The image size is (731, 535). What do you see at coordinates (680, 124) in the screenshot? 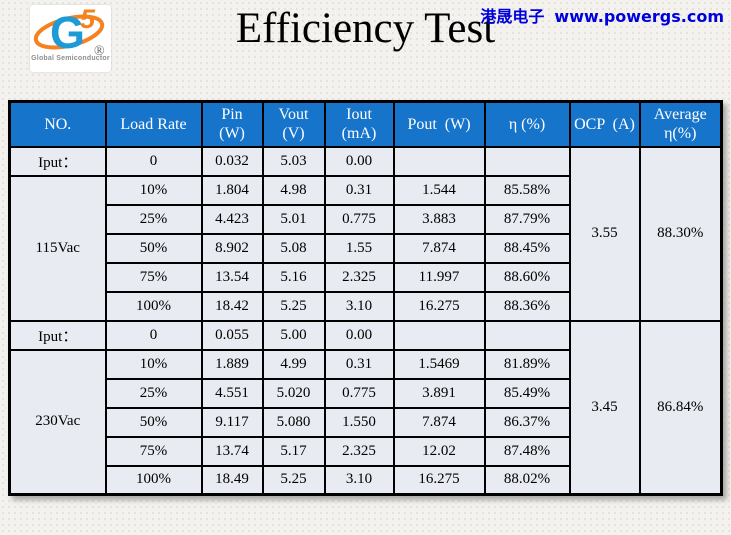
I see `col-header-average-eff: Average η(%)` at bounding box center [680, 124].